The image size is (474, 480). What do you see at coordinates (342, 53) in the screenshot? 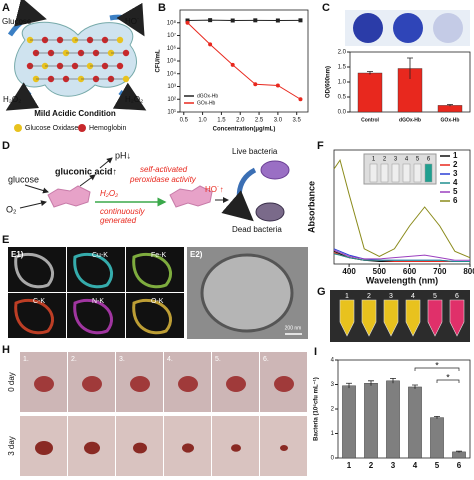
I see `y-tick-label: 2.0` at bounding box center [342, 53].